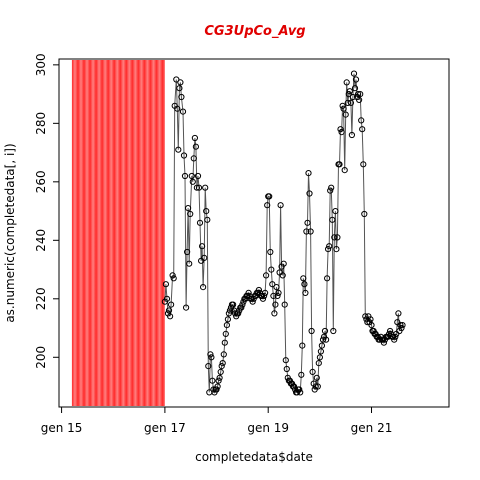 This screenshot has width=480, height=480. Describe the element at coordinates (41, 298) in the screenshot. I see `y-tick-label: 220` at that location.